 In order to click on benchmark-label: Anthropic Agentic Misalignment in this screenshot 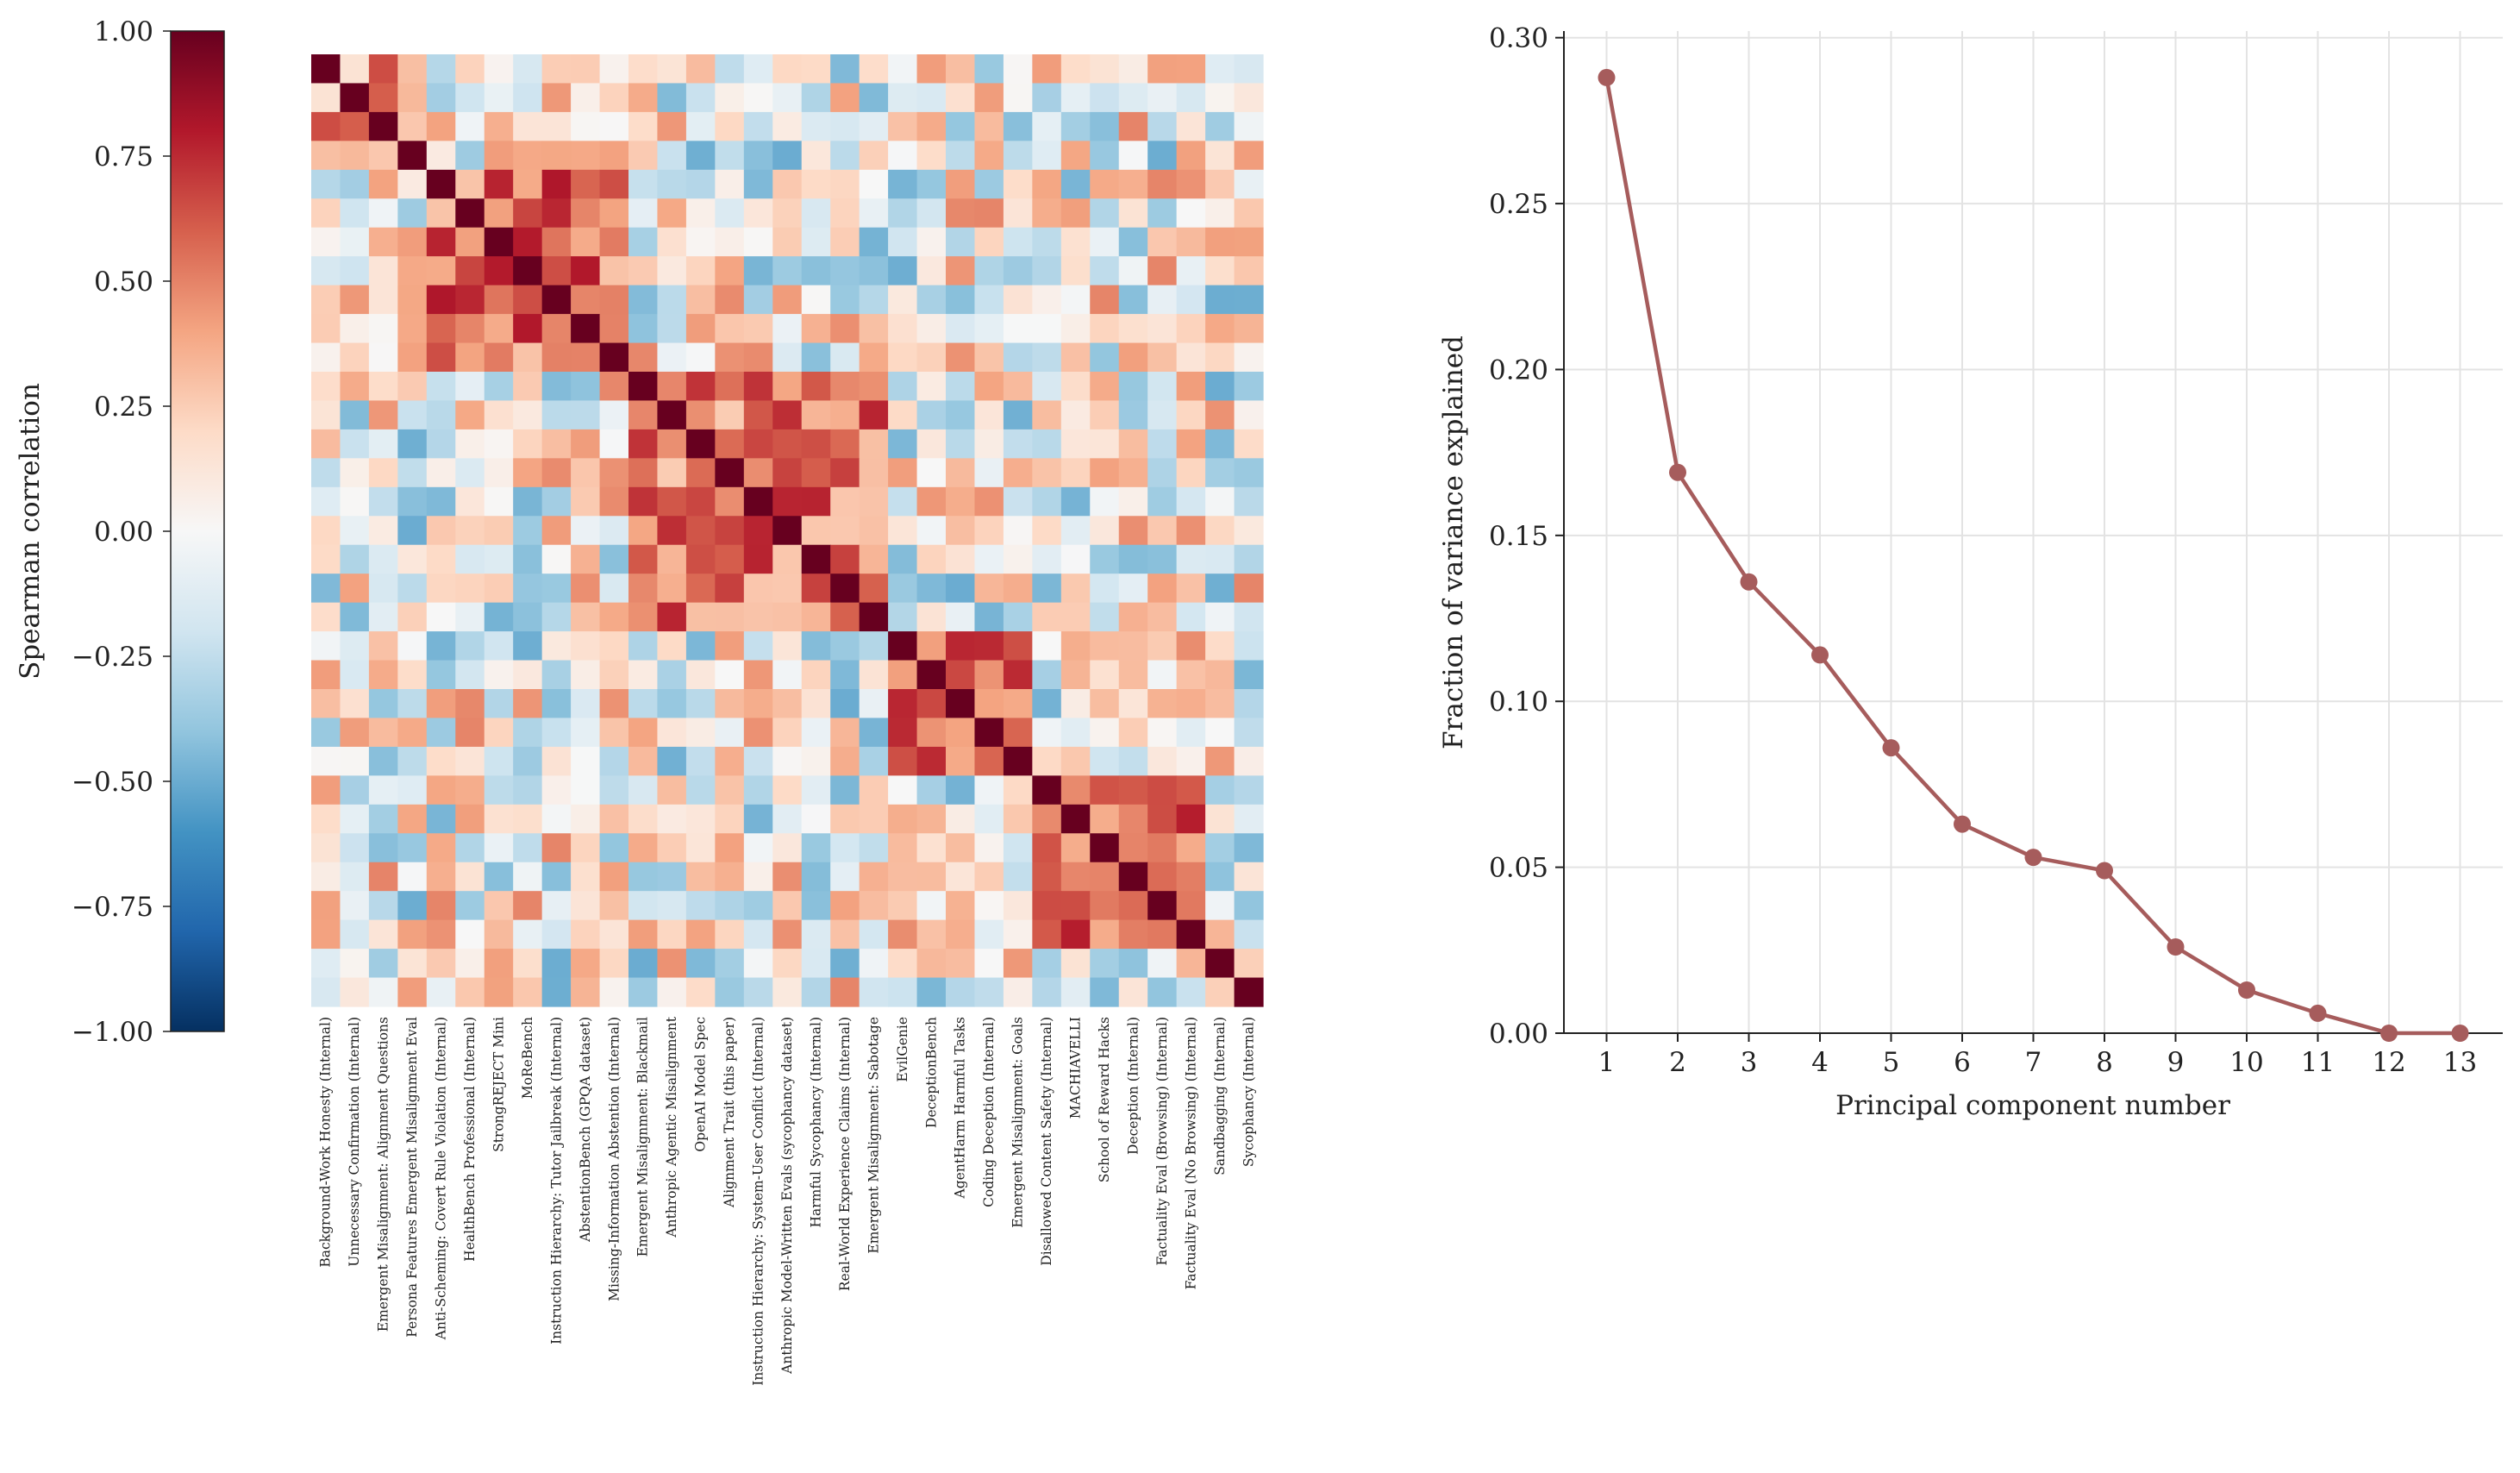, I will do `click(672, 1127)`.